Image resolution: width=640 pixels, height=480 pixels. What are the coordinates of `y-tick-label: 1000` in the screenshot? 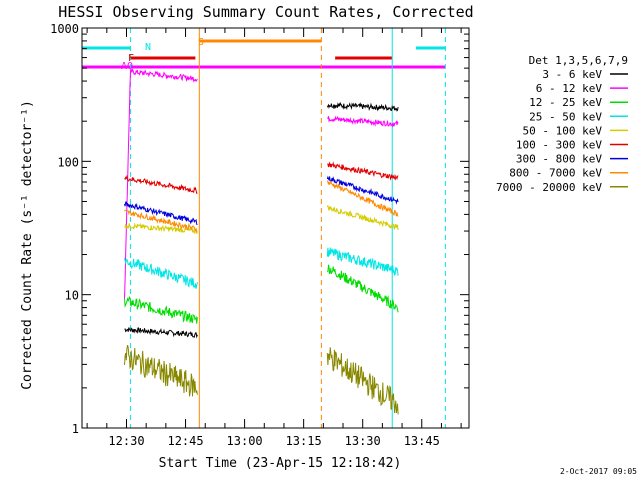 It's located at (64, 29).